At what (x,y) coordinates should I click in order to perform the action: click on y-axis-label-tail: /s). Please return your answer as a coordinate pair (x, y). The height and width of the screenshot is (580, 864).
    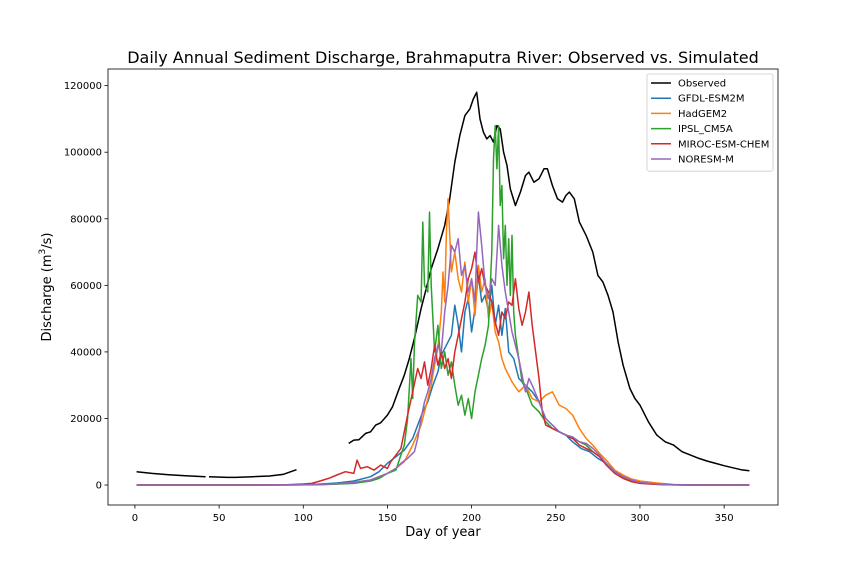
    Looking at the image, I should click on (47, 241).